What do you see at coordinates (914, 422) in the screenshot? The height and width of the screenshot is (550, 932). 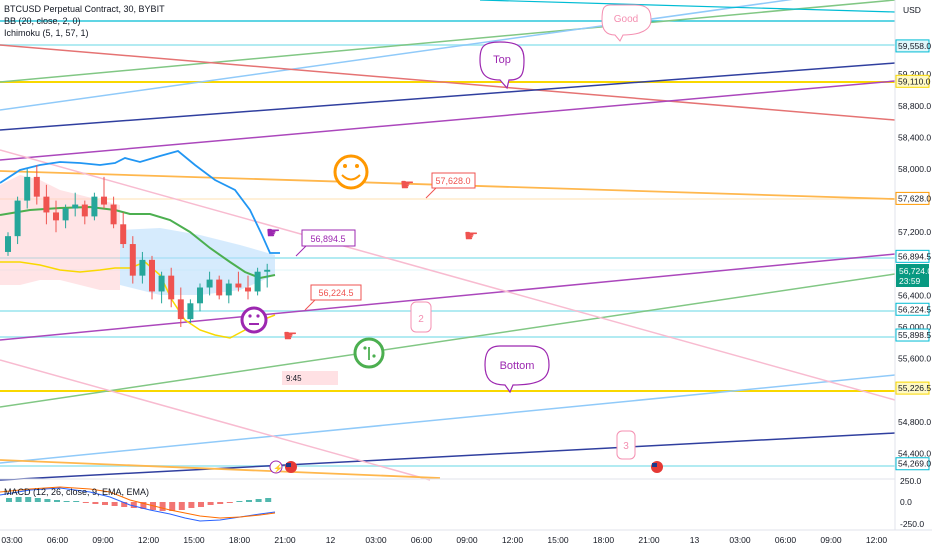 I see `price-tick: 54,800.0` at bounding box center [914, 422].